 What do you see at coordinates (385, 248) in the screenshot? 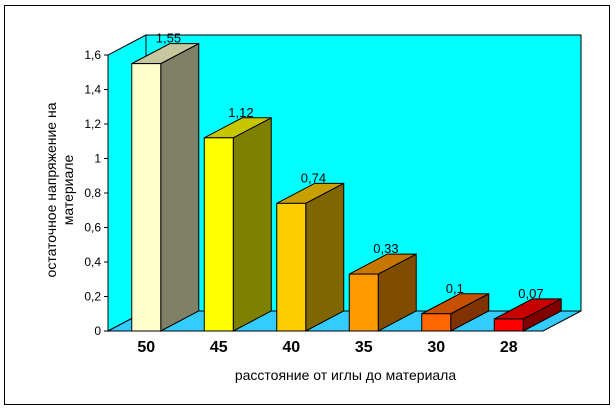
I see `data-label: 0,33` at bounding box center [385, 248].